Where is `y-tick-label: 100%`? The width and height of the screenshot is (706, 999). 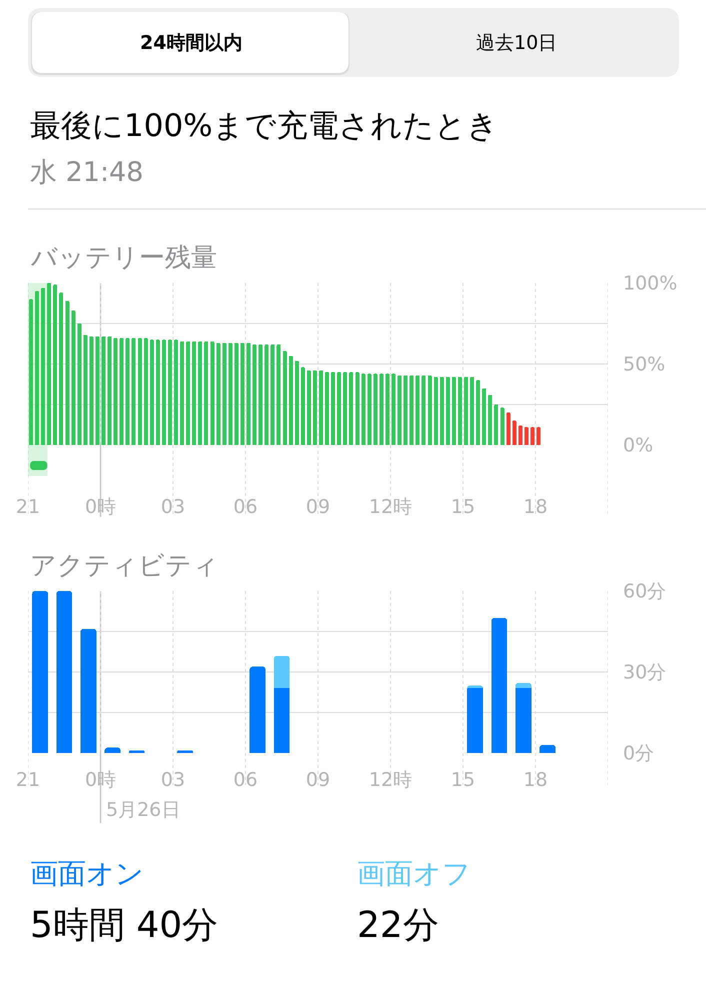 y-tick-label: 100% is located at coordinates (650, 283).